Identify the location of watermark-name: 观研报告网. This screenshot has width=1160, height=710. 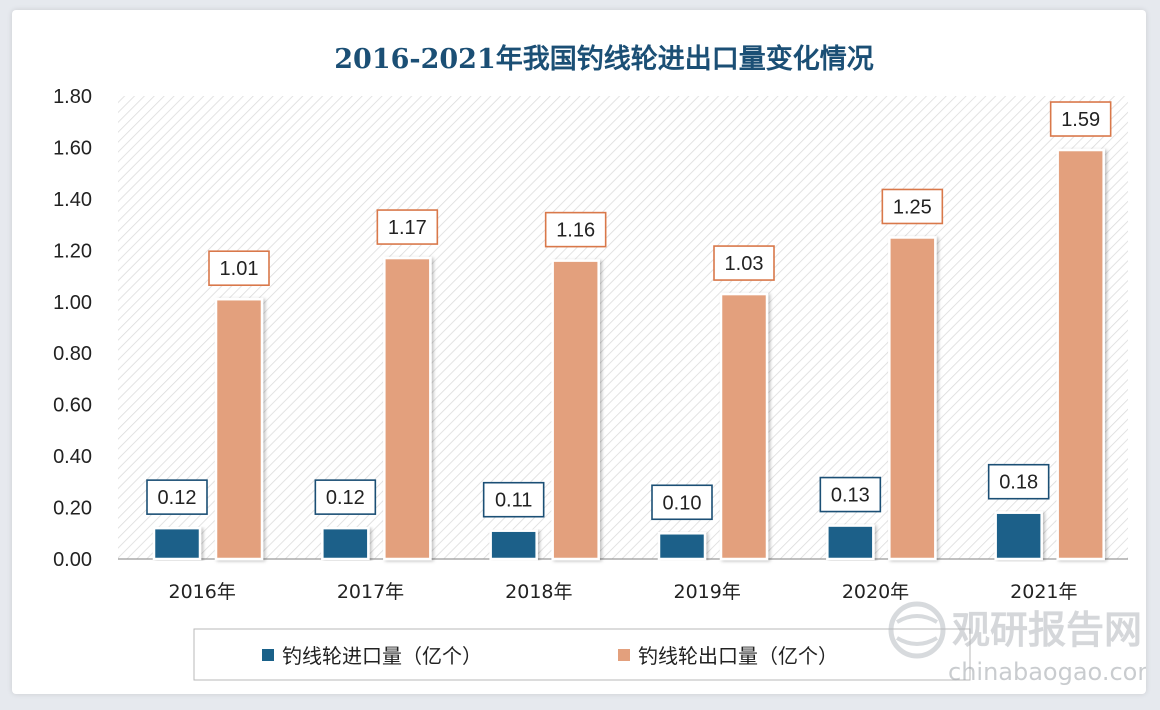
(1047, 630).